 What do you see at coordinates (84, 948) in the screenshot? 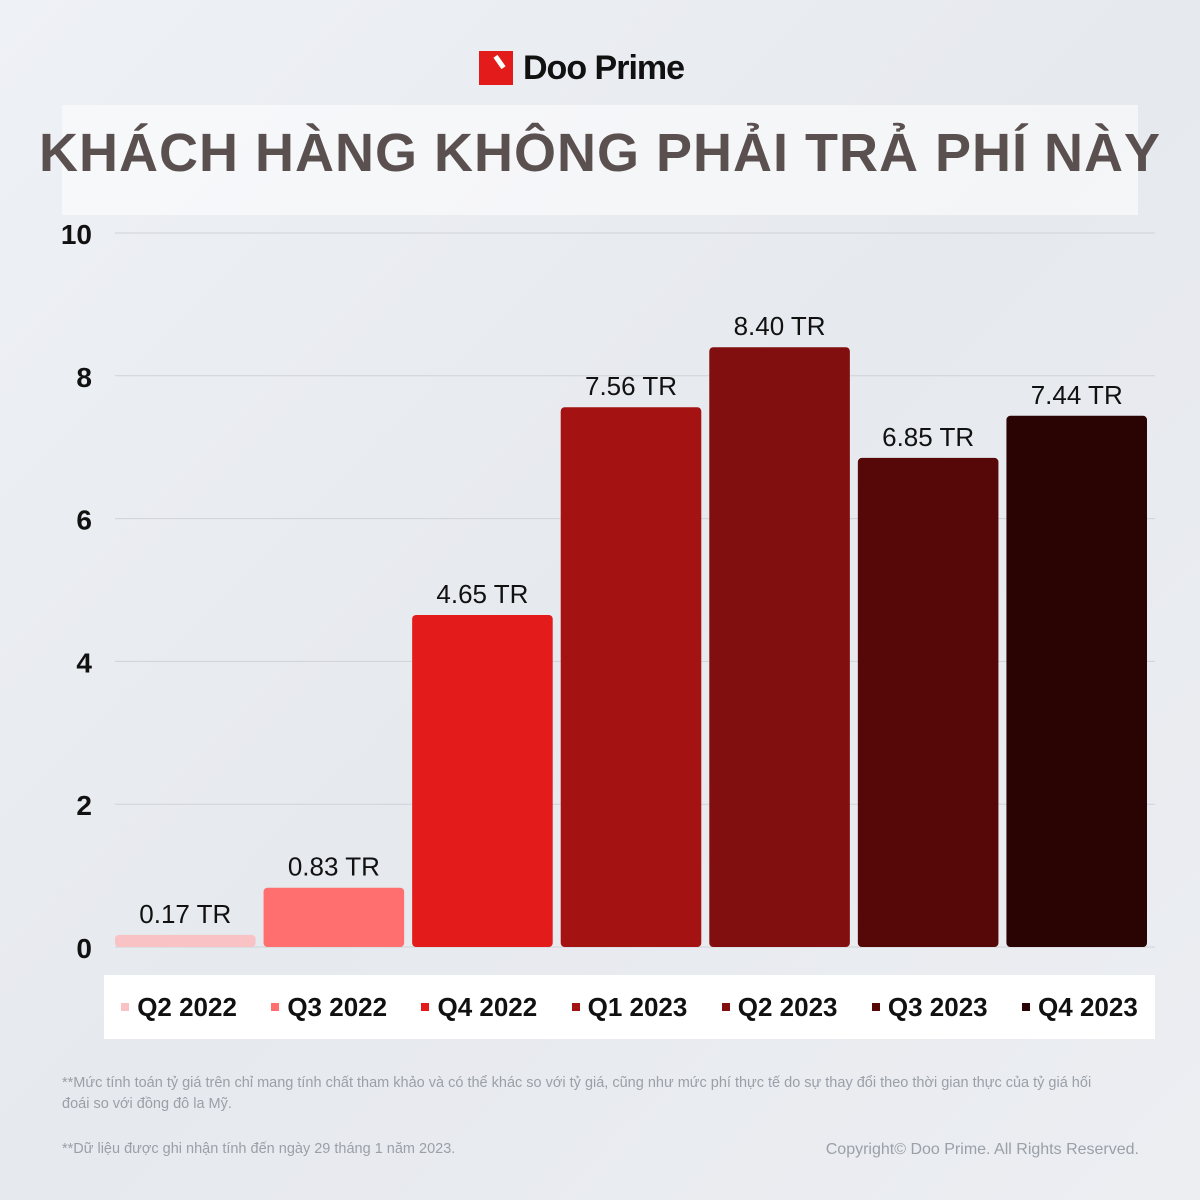
I see `y-tick-label: 0` at bounding box center [84, 948].